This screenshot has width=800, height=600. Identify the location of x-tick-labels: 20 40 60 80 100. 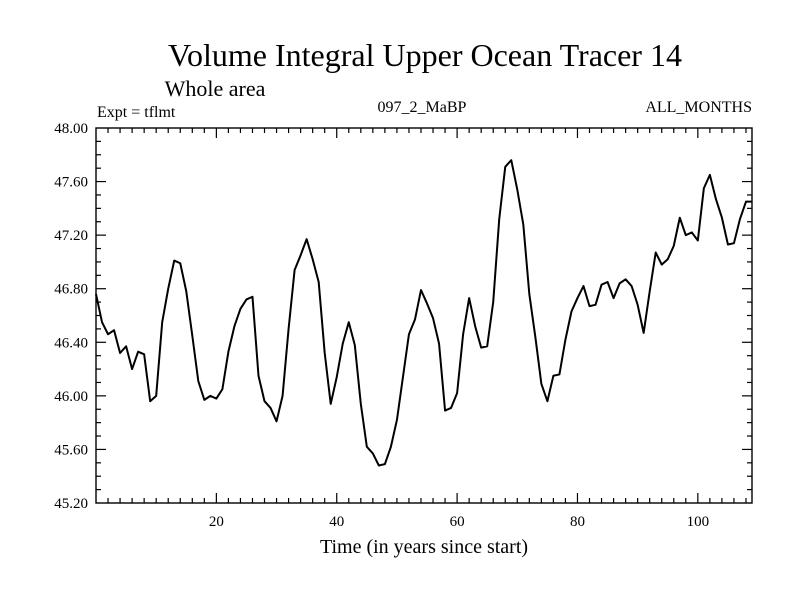
(459, 522).